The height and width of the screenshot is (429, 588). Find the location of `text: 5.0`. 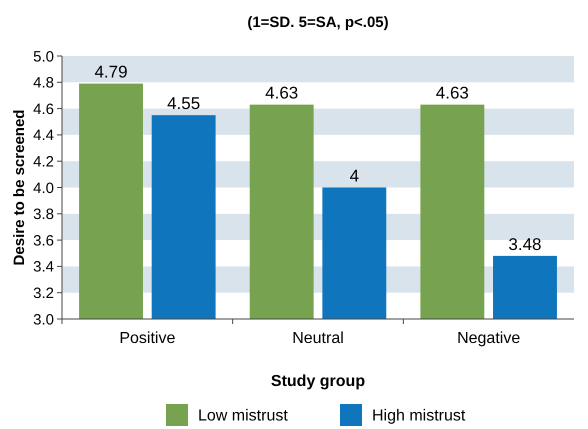

text: 5.0 is located at coordinates (43, 57).